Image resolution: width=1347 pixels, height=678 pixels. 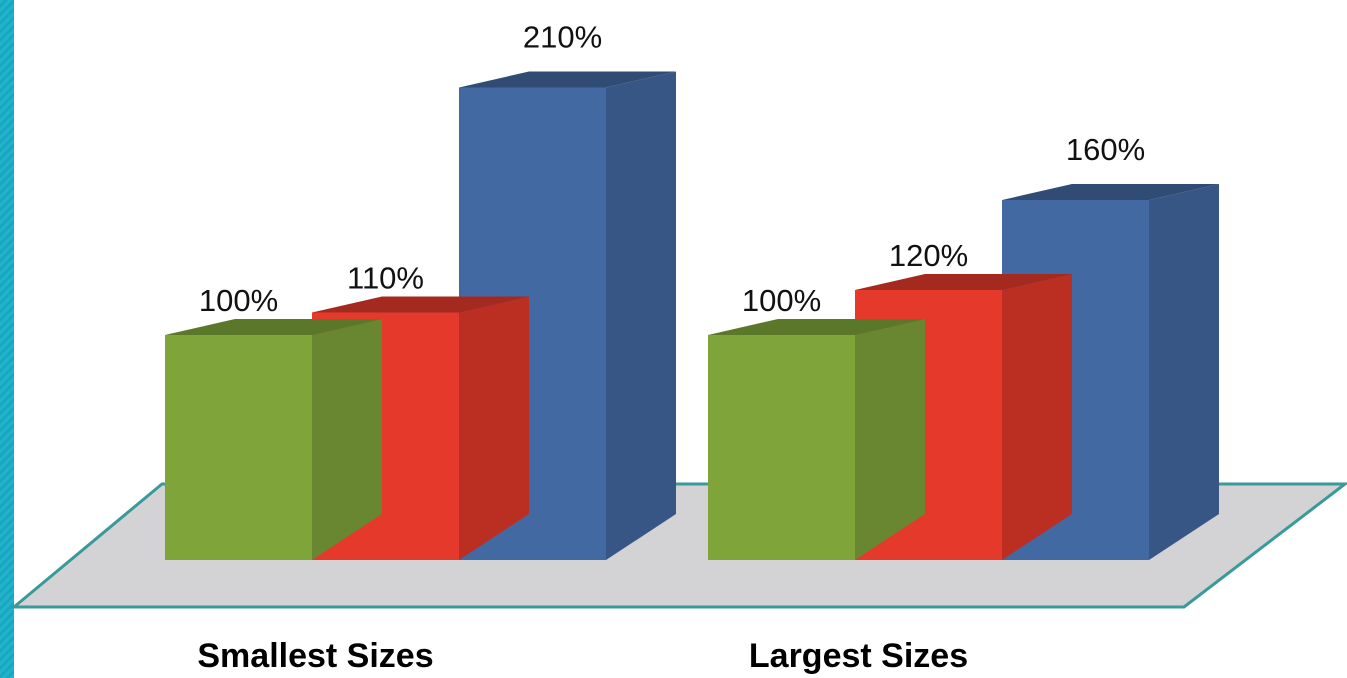 What do you see at coordinates (582, 656) in the screenshot?
I see `category-labels-group: Smallest Sizes Largest Sizes` at bounding box center [582, 656].